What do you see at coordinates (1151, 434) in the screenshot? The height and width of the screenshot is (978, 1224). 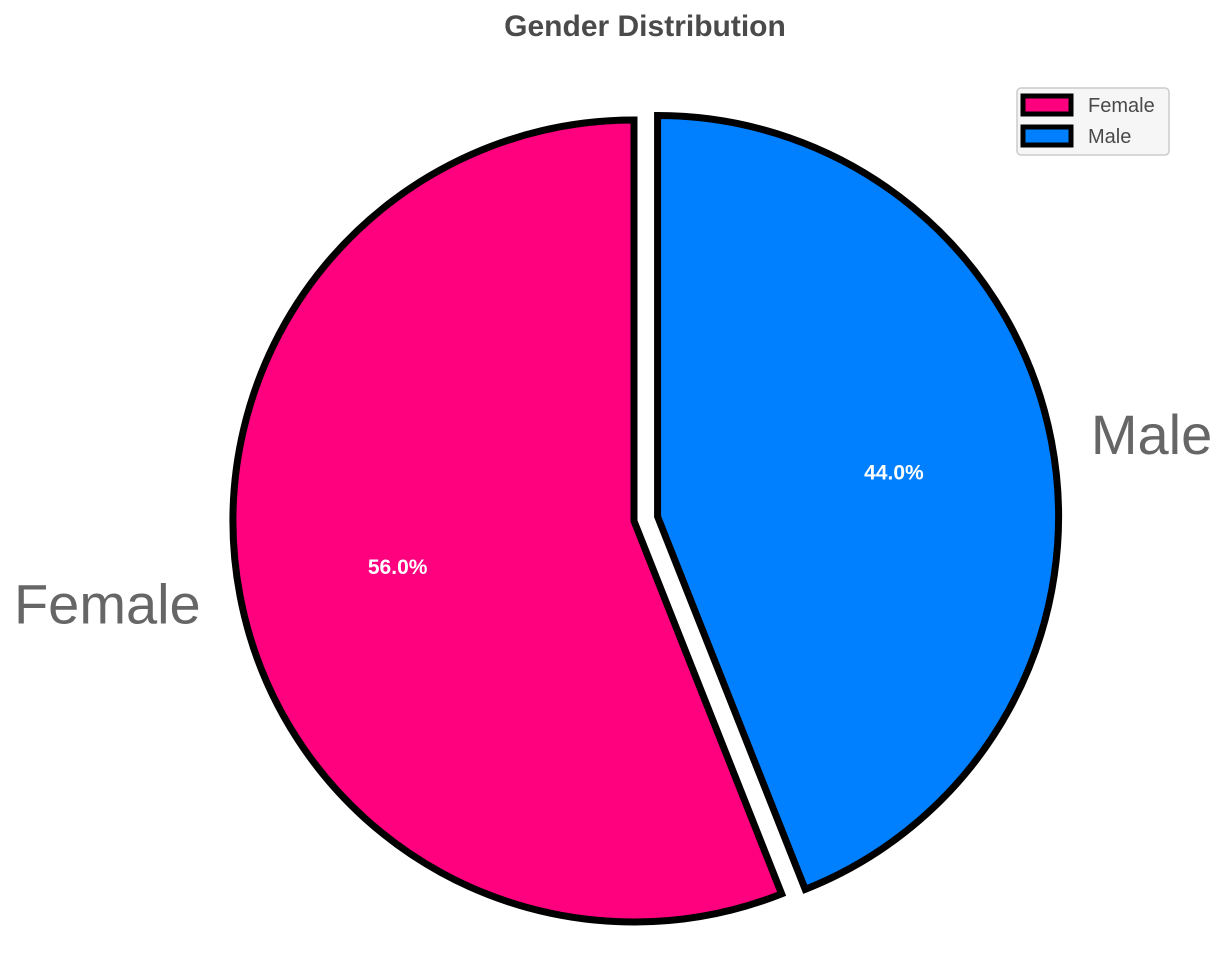 I see `category-label-male: Male` at bounding box center [1151, 434].